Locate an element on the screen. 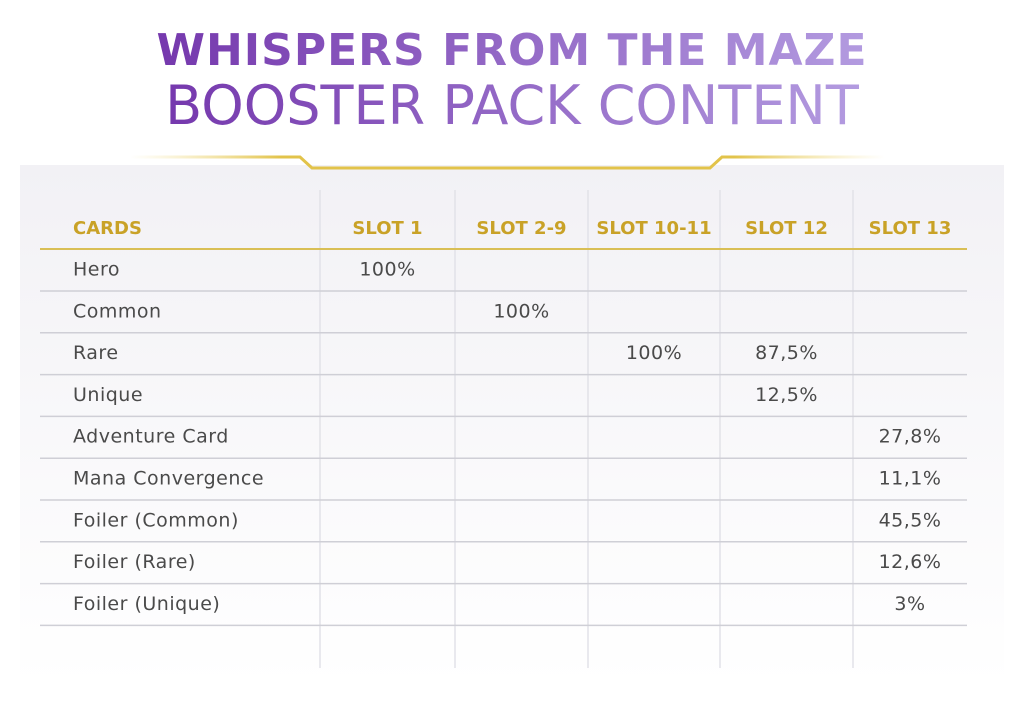  column-header: SLOT 10-11 is located at coordinates (653, 228).